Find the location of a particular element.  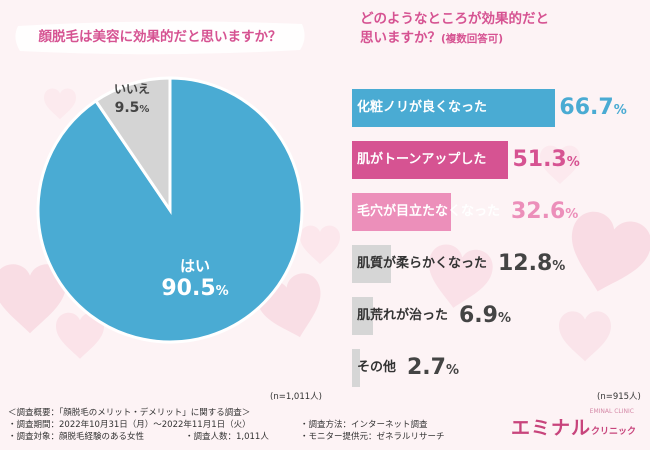

bar-value-number-3: 12.8 is located at coordinates (525, 263).